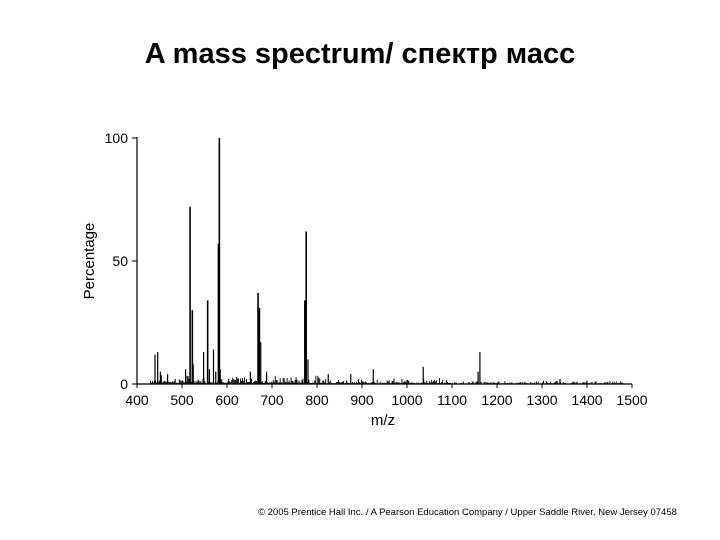 This screenshot has width=720, height=540. I want to click on x-tick-label: 800, so click(317, 400).